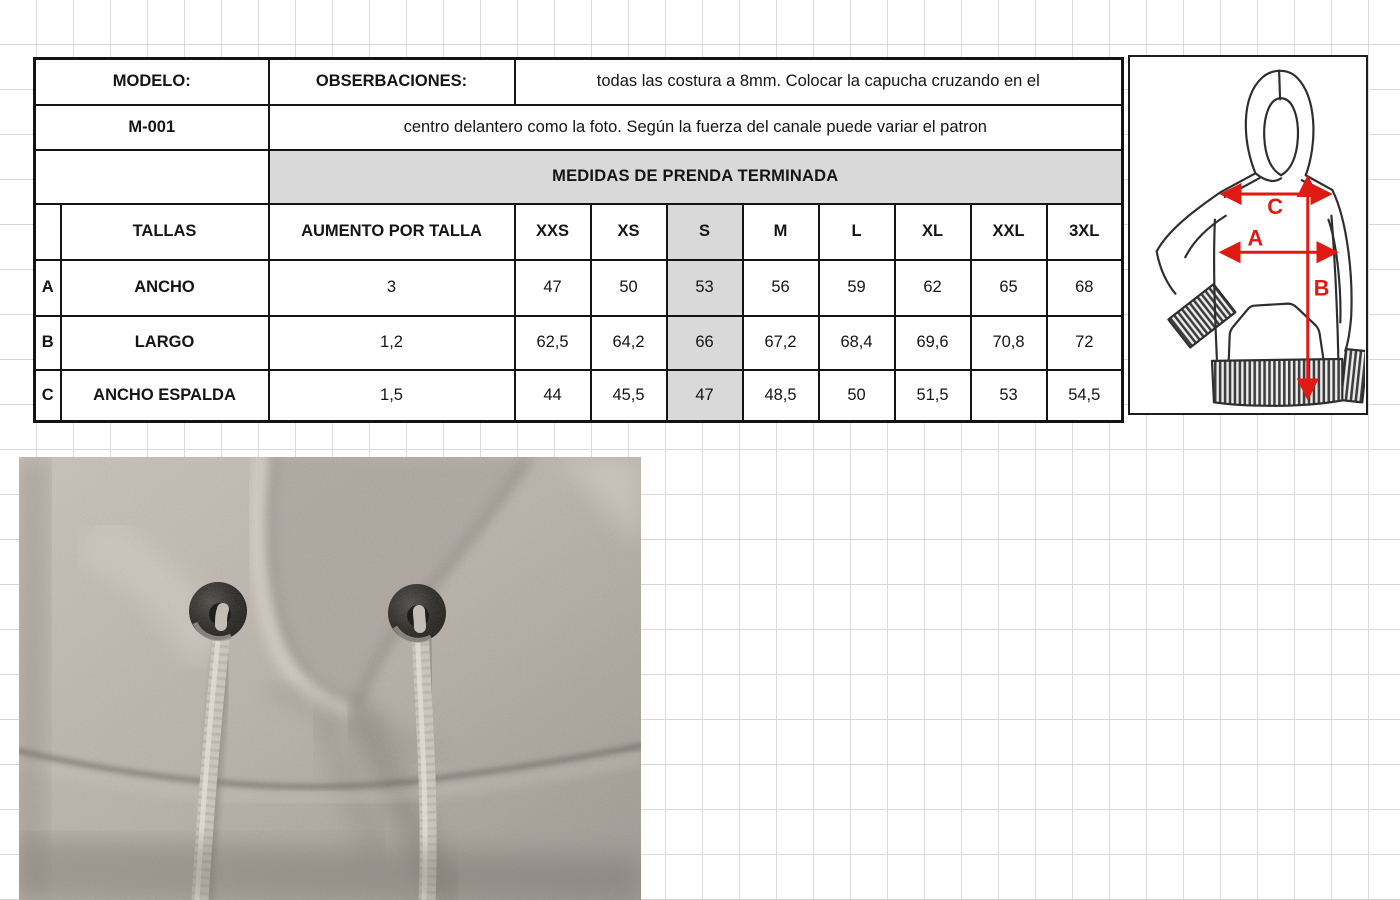 This screenshot has width=1400, height=900. I want to click on hem-rib, so click(1277, 382).